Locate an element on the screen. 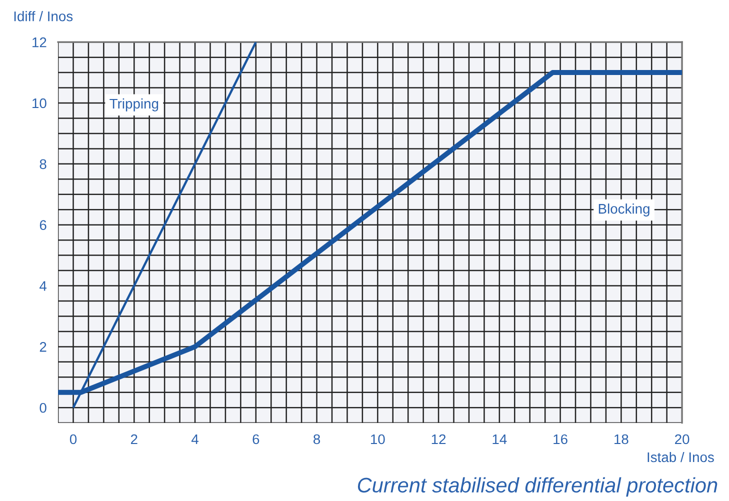 Image resolution: width=729 pixels, height=501 pixels. x-tick-label: 6 is located at coordinates (256, 439).